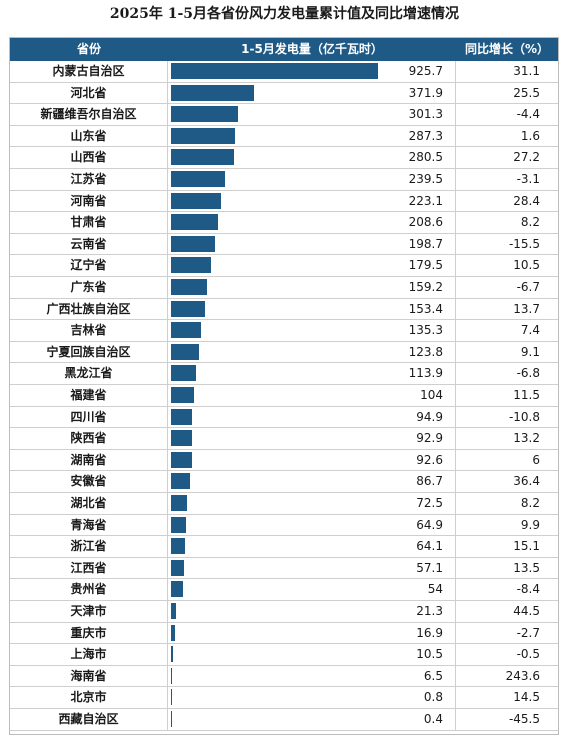  I want to click on table-row: 河南省 223.1 28.4, so click(284, 201).